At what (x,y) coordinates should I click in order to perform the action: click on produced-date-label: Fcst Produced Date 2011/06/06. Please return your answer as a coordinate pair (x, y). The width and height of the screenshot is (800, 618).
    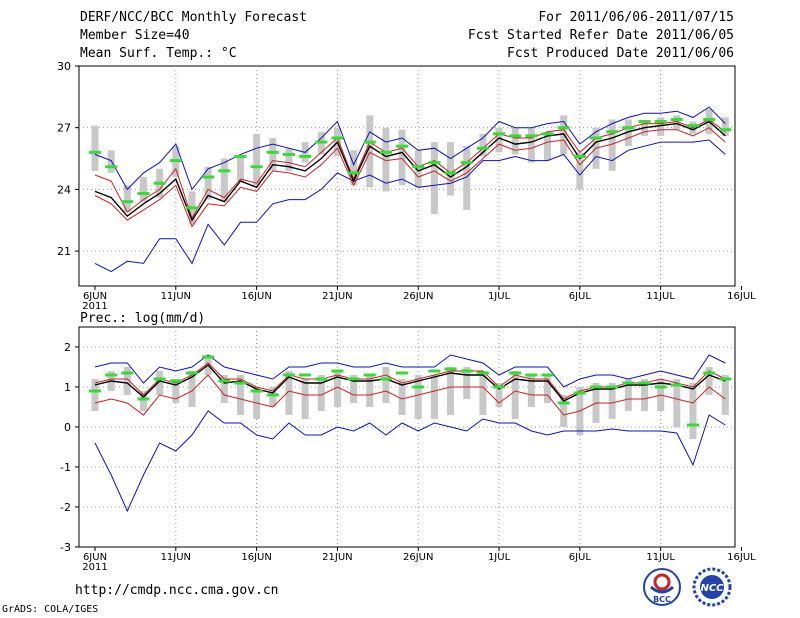
    Looking at the image, I should click on (620, 53).